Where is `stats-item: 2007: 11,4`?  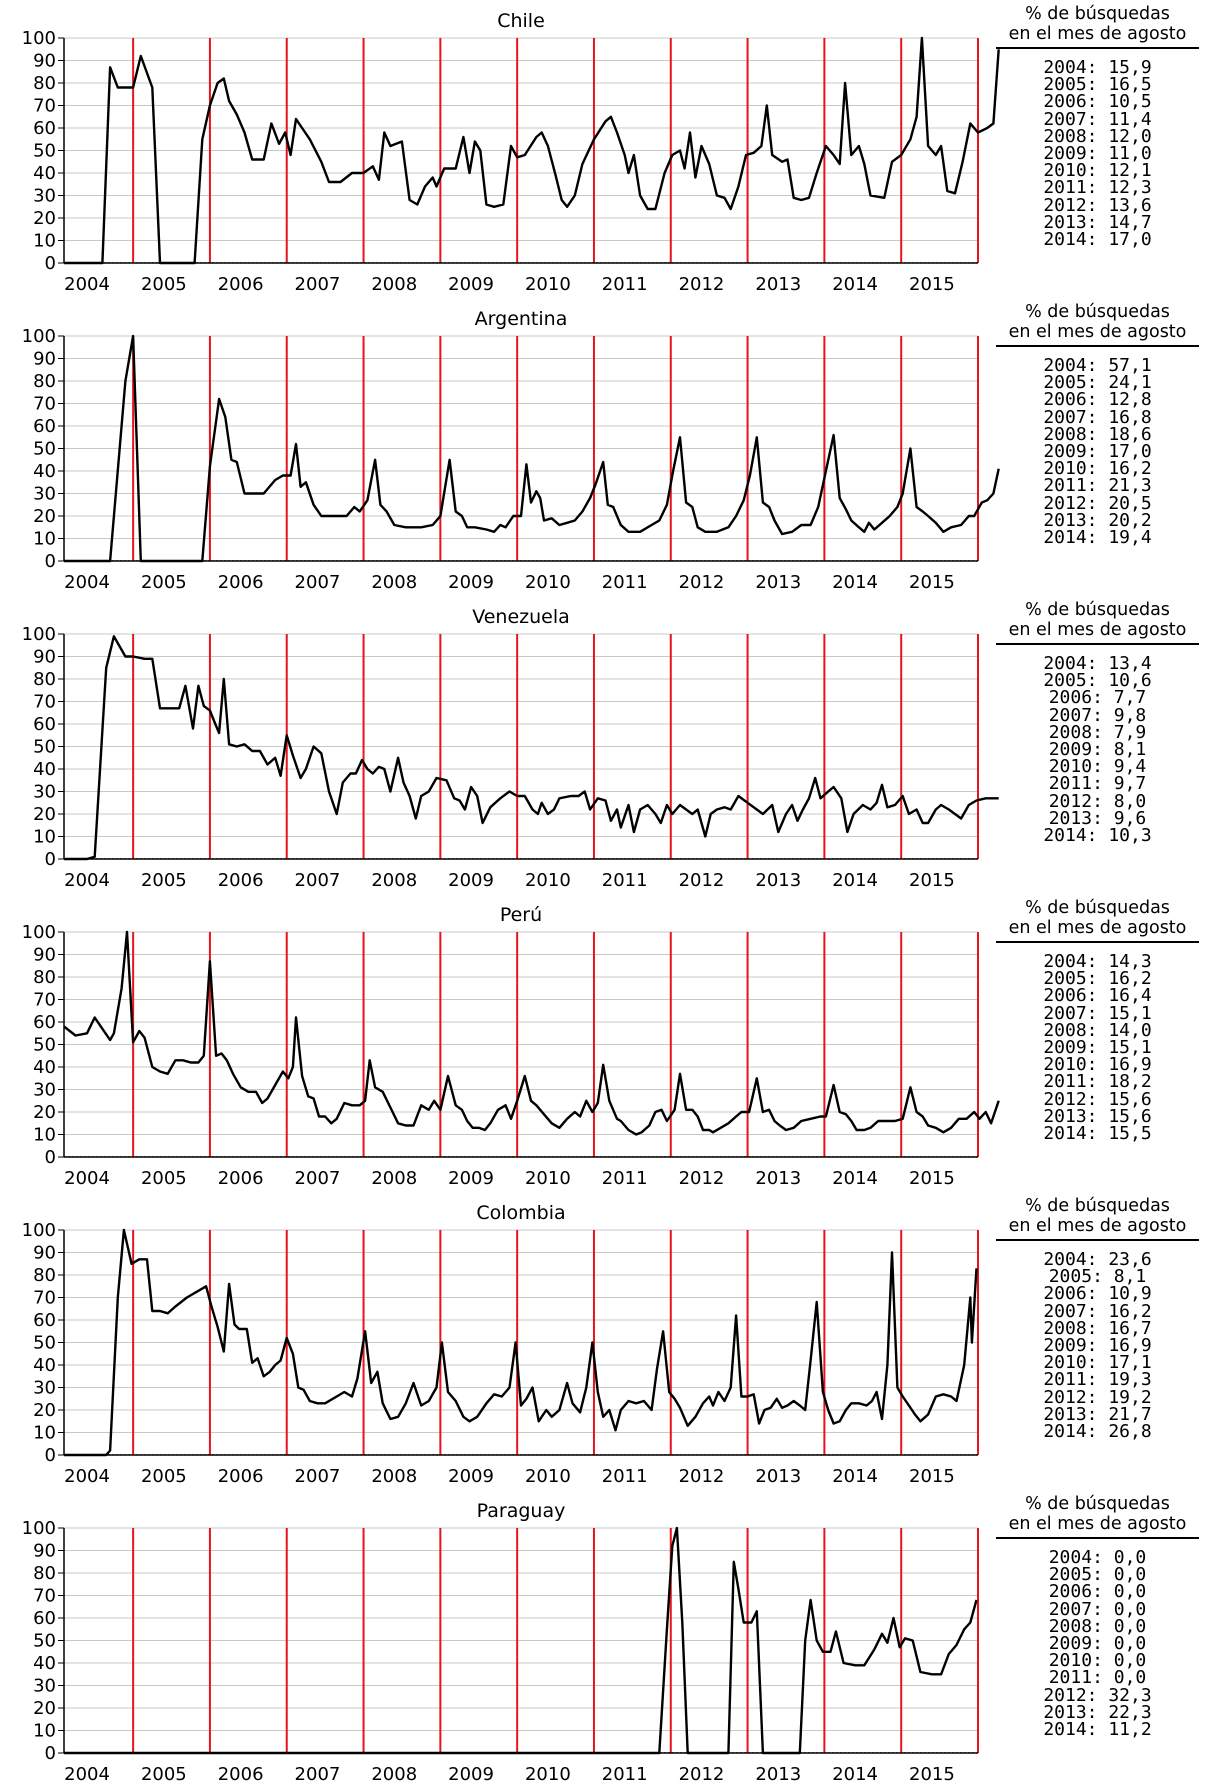 stats-item: 2007: 11,4 is located at coordinates (1097, 119).